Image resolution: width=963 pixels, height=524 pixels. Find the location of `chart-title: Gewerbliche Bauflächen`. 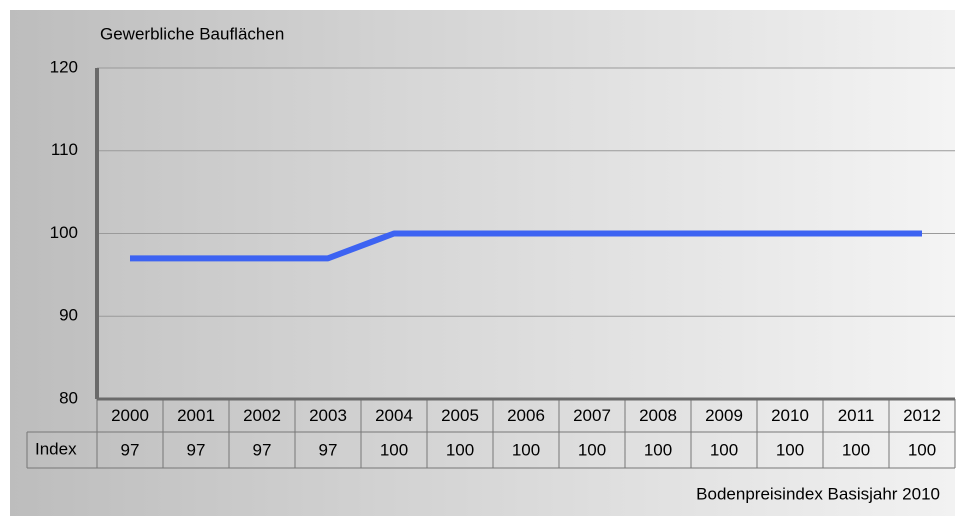

chart-title: Gewerbliche Bauflächen is located at coordinates (192, 33).